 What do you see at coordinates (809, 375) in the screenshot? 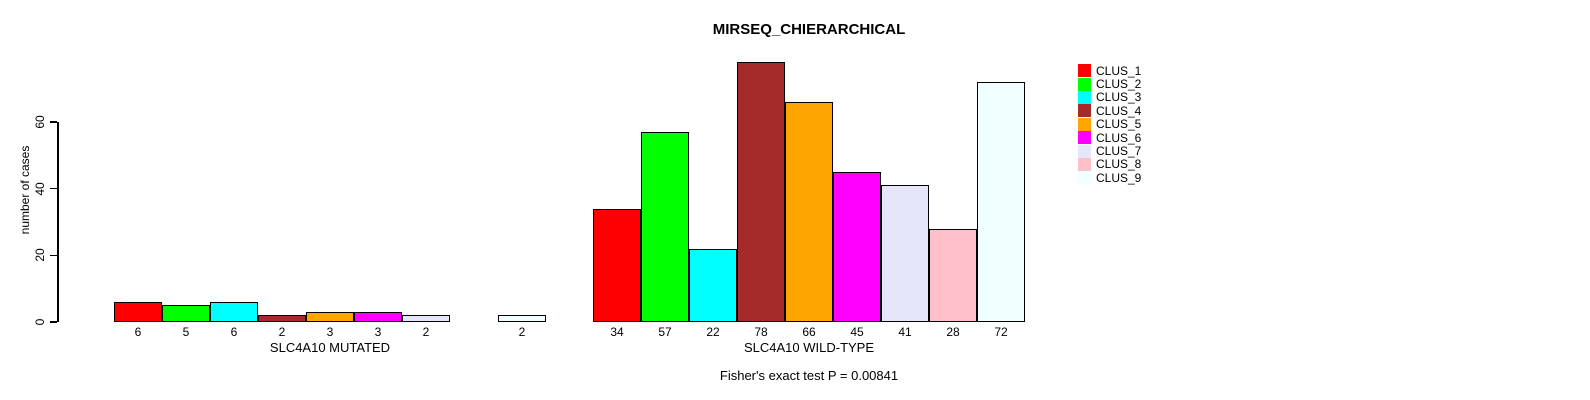
I see `fisher-test-annotation: Fisher's exact test P = 0.00841` at bounding box center [809, 375].